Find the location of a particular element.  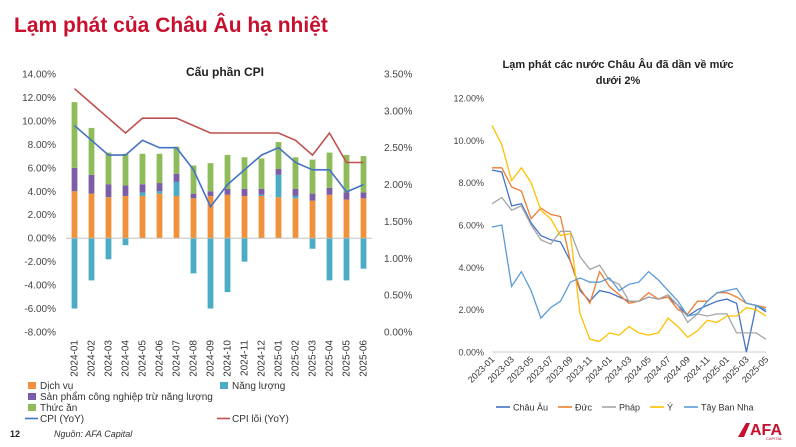

x-tick-label: 2024-06 is located at coordinates (160, 358).